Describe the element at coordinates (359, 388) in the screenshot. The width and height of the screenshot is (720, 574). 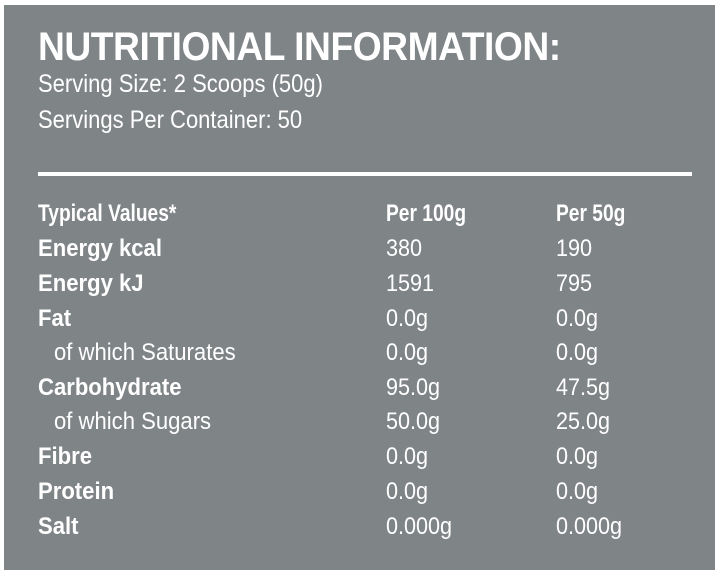
I see `table-row: Carbohydrate 95.0g 47.5g` at that location.